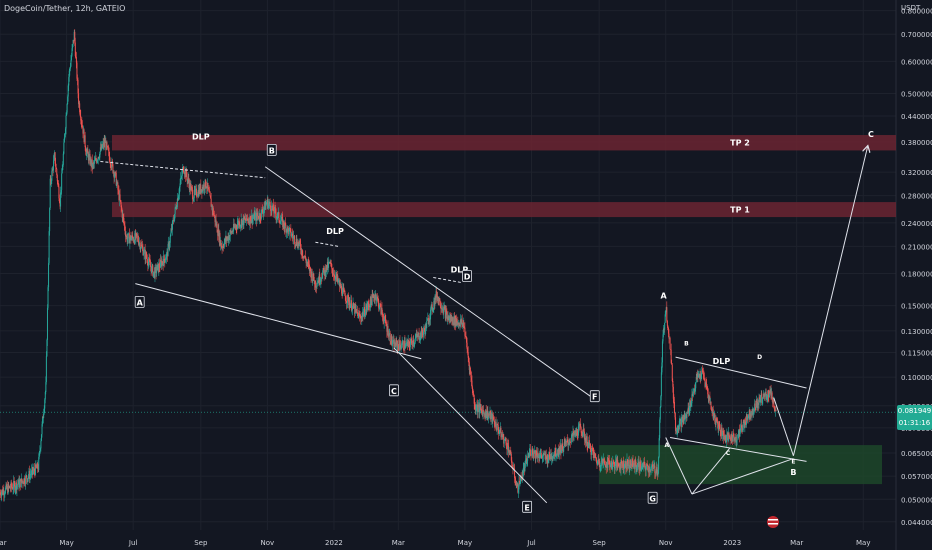 This screenshot has height=550, width=932. What do you see at coordinates (531, 543) in the screenshot?
I see `x-tick-label: Jul` at bounding box center [531, 543].